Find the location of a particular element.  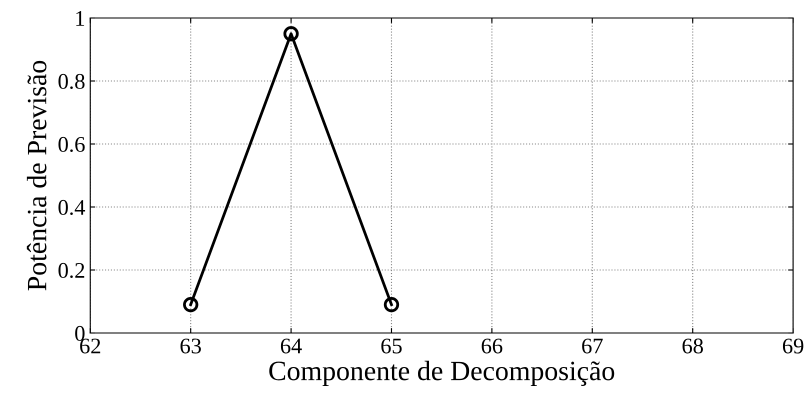

x-tick-label: 63 is located at coordinates (190, 346).